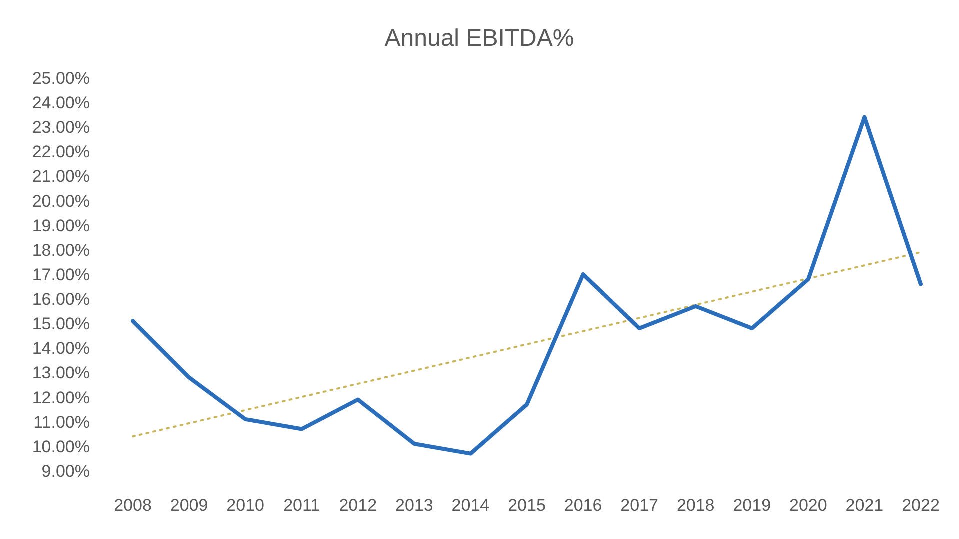 Image resolution: width=959 pixels, height=539 pixels. Describe the element at coordinates (61, 78) in the screenshot. I see `y-tick-label: 25.00%` at that location.